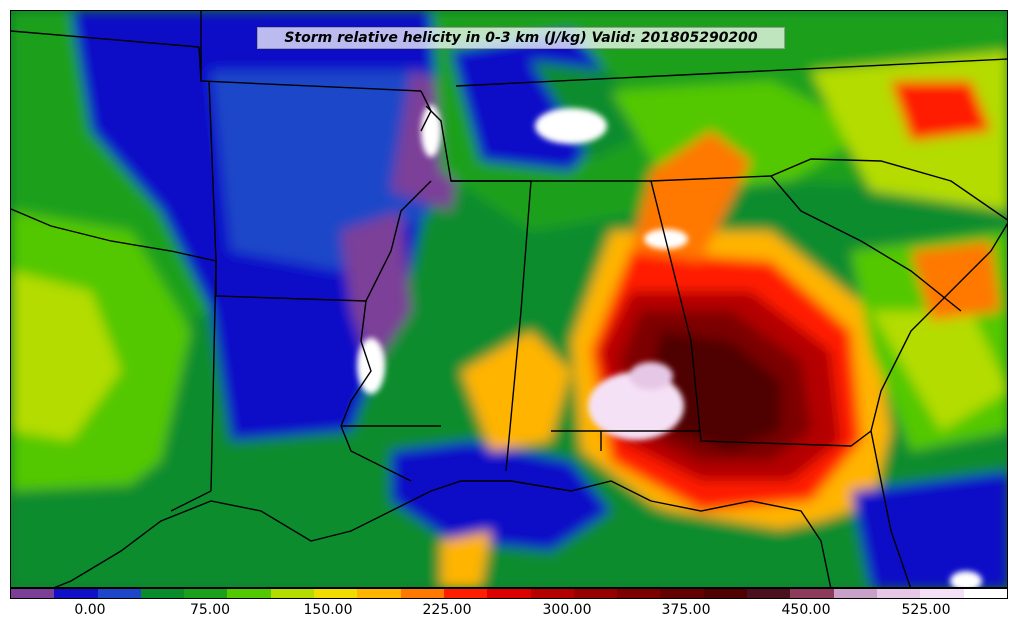 This screenshot has width=1018, height=633. I want to click on colorbar-tick-label: 75.00, so click(210, 610).